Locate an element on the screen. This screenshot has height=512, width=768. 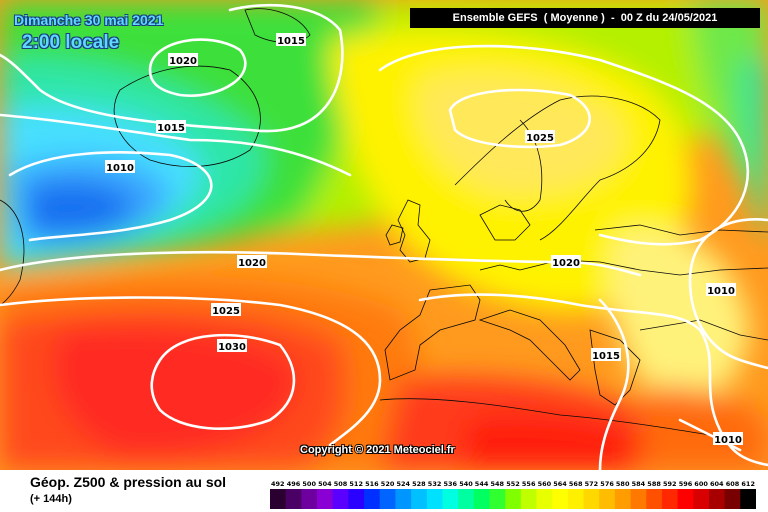
legend-value-label: 576 is located at coordinates (607, 484).